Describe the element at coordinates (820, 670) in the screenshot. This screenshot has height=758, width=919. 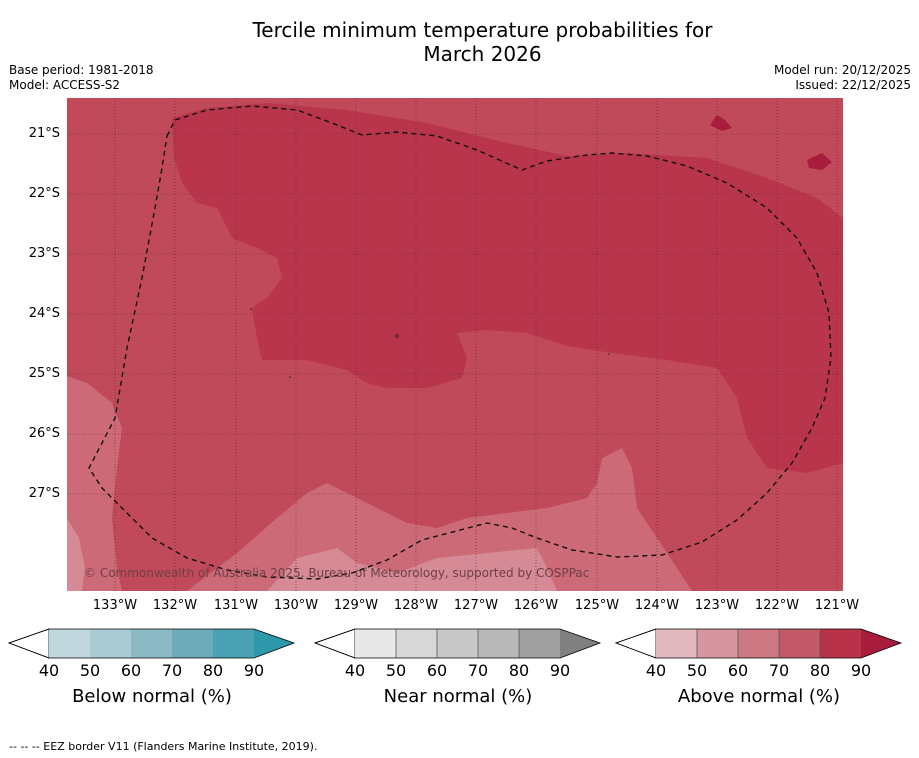
I see `above-tick-80: 80` at that location.